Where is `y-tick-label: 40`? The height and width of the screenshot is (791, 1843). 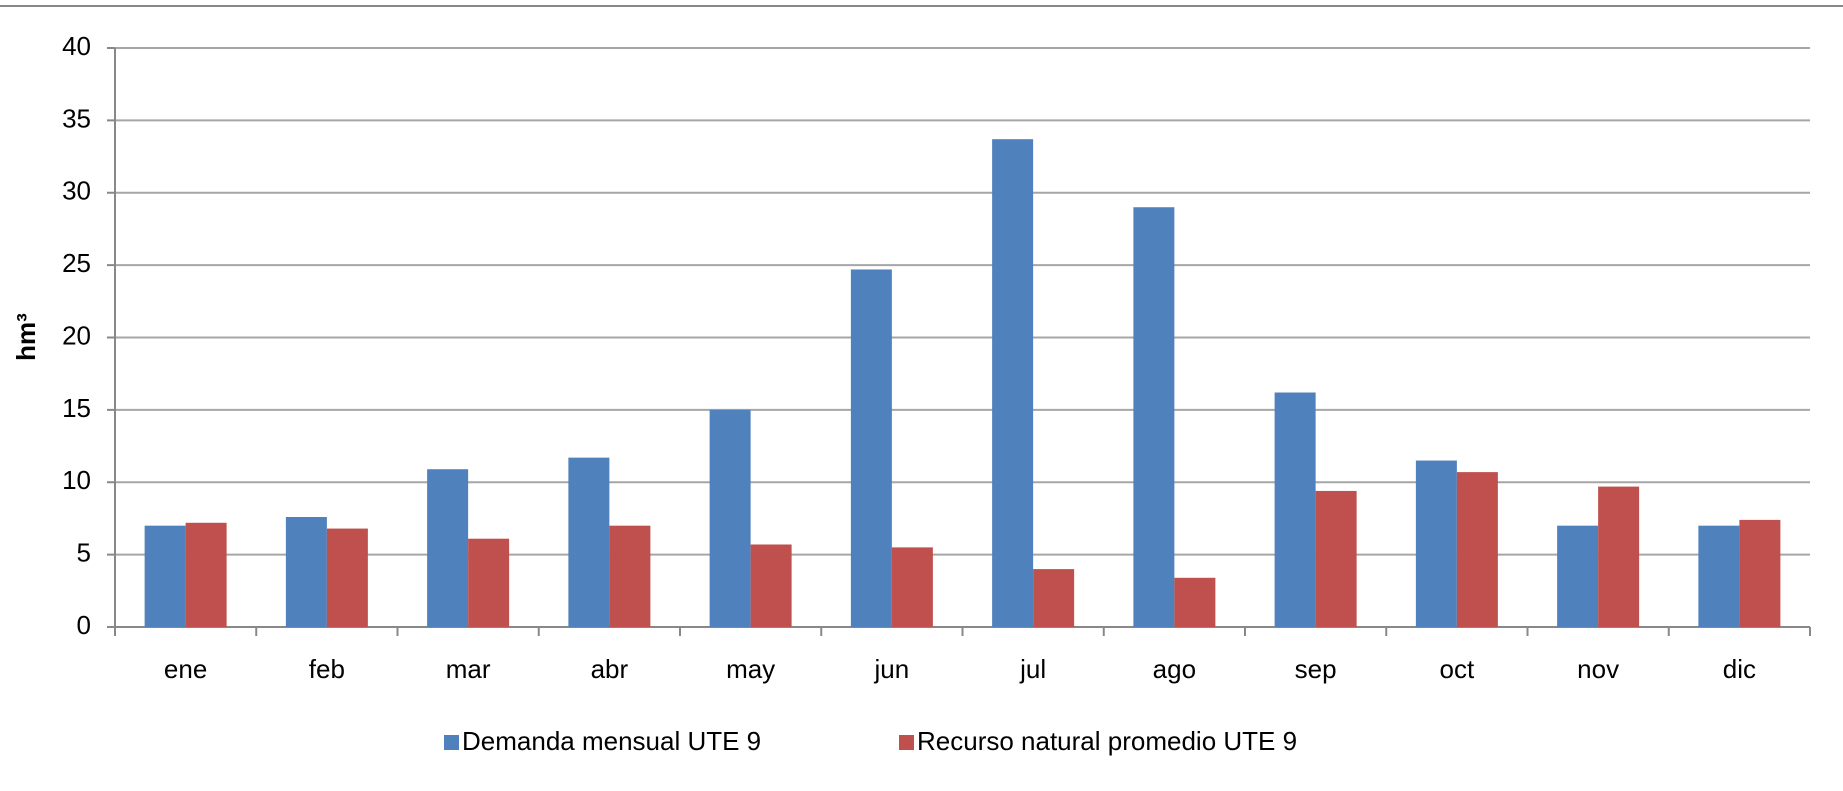
y-tick-label: 40 is located at coordinates (76, 46).